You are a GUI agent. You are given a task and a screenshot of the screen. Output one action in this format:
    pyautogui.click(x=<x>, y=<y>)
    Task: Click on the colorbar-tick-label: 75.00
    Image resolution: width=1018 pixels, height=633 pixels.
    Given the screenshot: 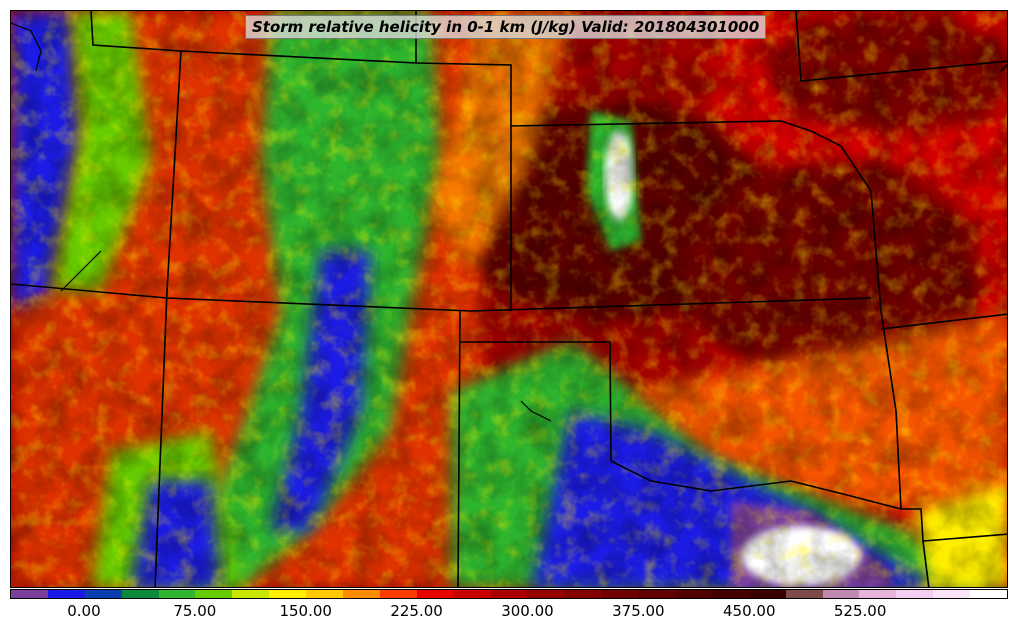 What is the action you would take?
    pyautogui.click(x=195, y=611)
    